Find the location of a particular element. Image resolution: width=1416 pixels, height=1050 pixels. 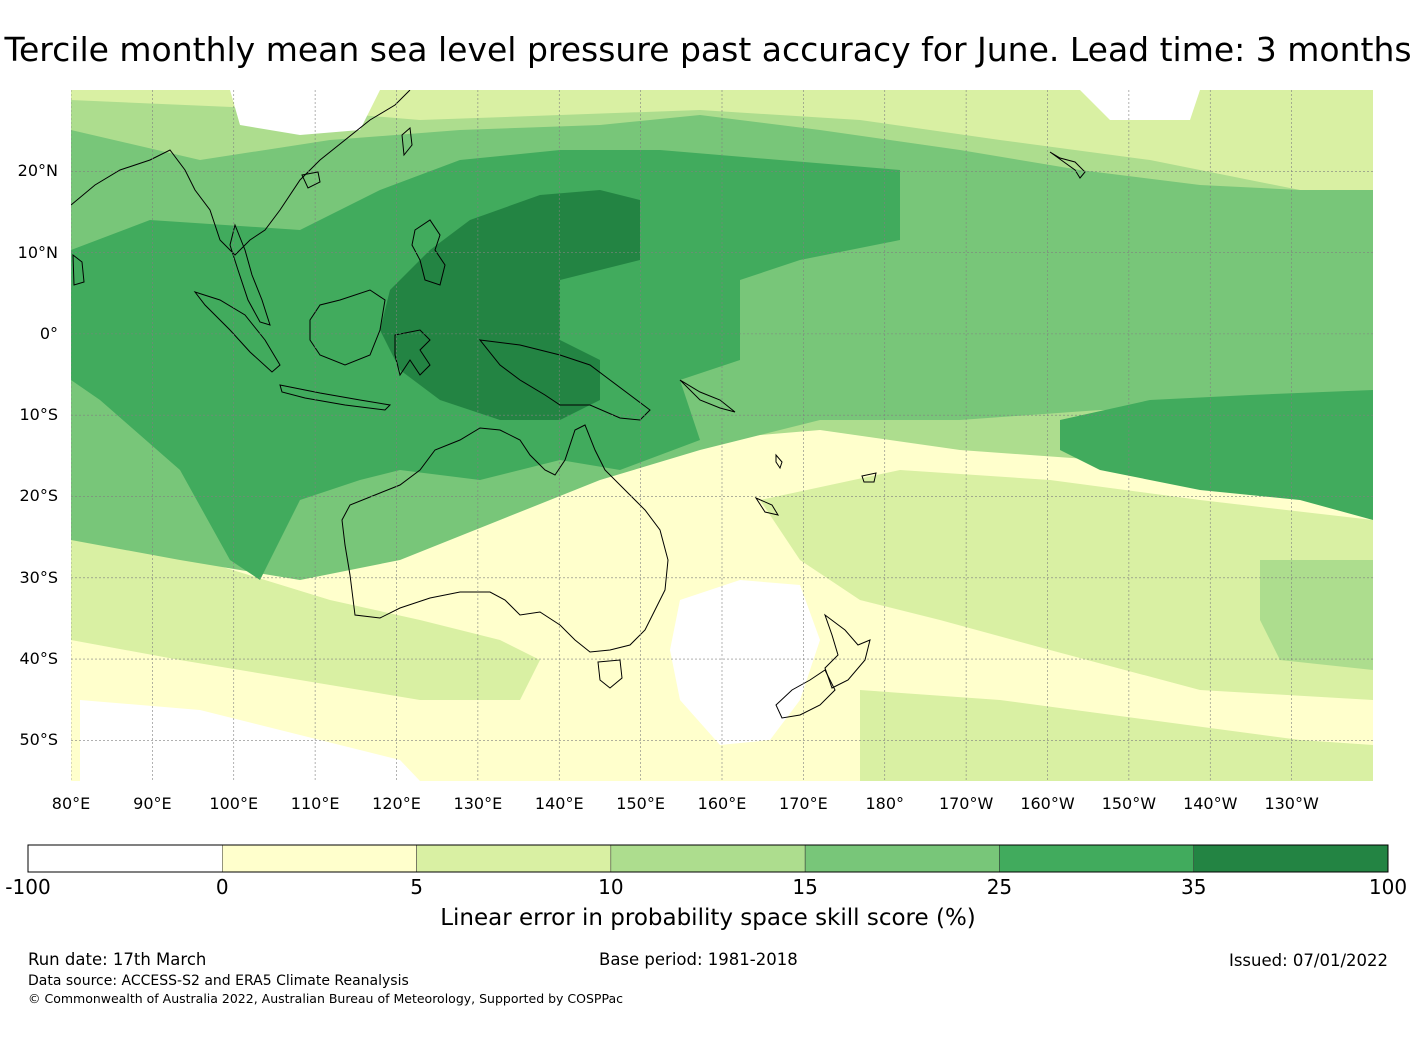

colorbar-tick-label: 100 is located at coordinates (1388, 887).